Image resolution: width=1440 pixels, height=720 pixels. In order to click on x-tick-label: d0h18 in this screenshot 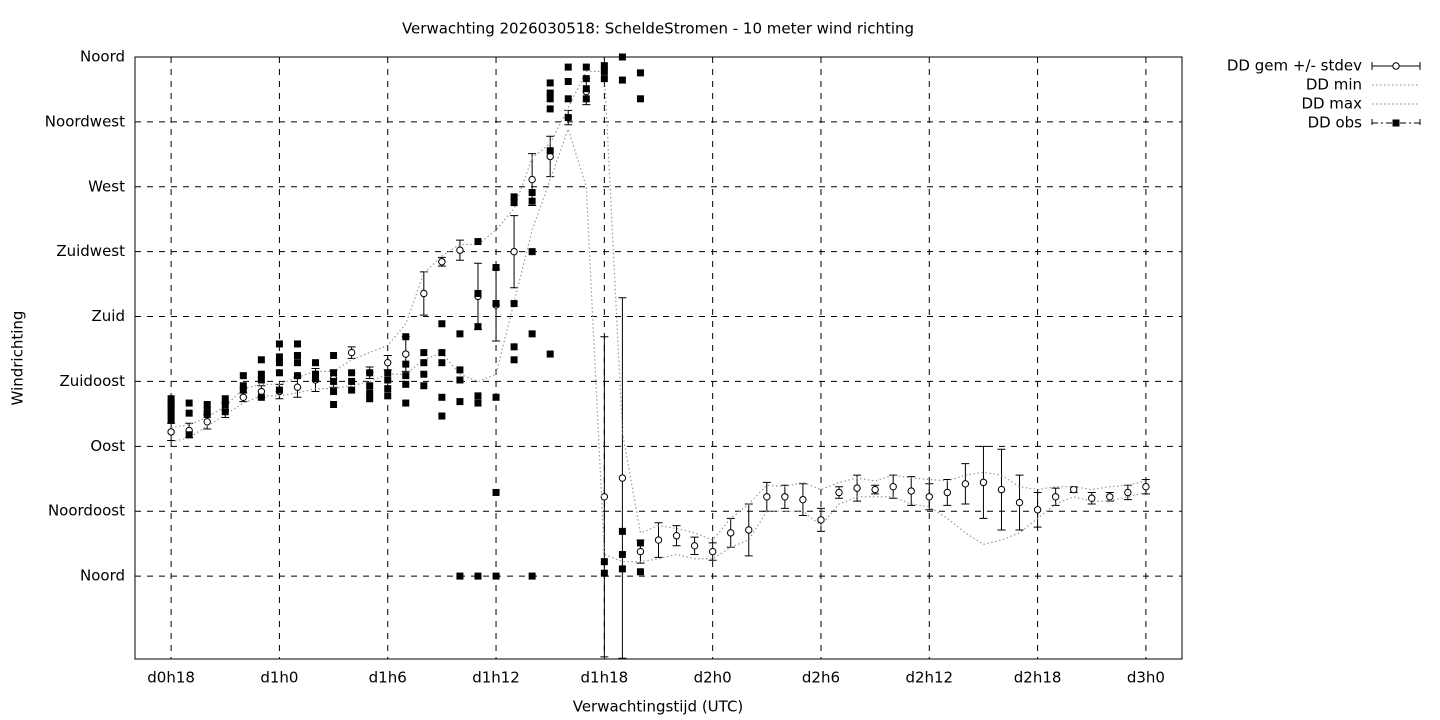, I will do `click(171, 678)`.